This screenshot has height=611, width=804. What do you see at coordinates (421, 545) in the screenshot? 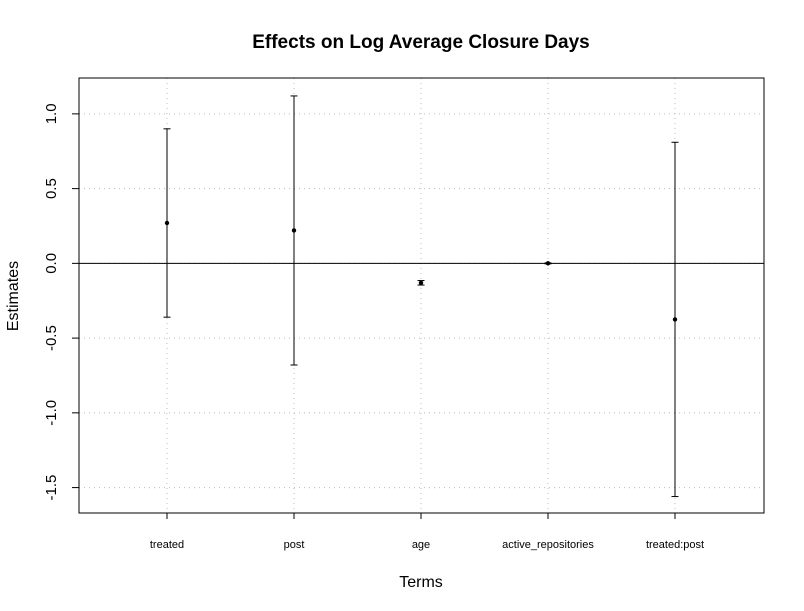
I see `x-tick-label: age` at bounding box center [421, 545].